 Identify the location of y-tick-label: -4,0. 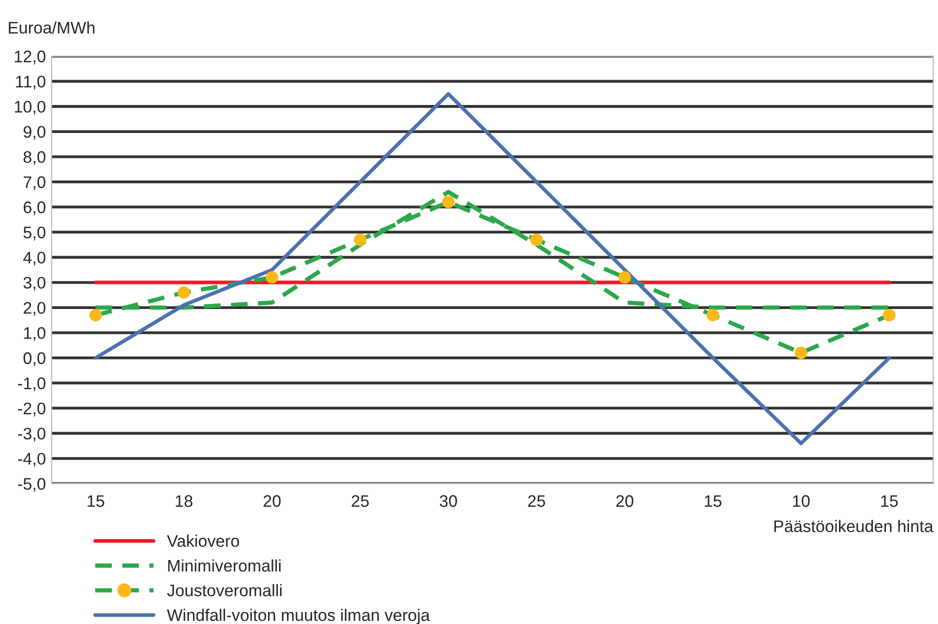
(32, 459).